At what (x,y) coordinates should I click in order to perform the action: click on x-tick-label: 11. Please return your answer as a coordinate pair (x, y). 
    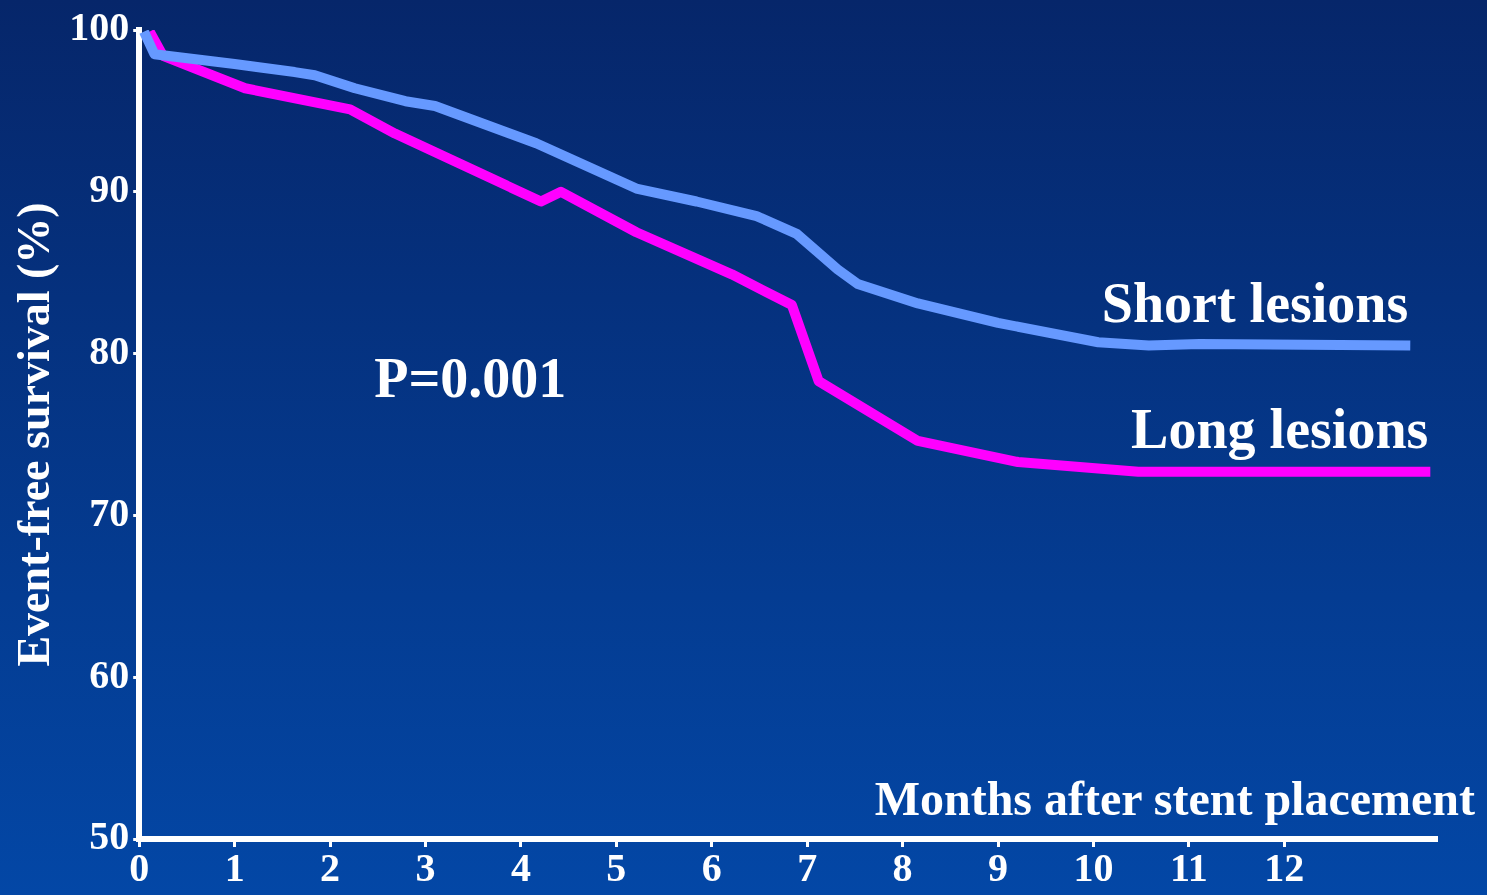
    Looking at the image, I should click on (1188, 868).